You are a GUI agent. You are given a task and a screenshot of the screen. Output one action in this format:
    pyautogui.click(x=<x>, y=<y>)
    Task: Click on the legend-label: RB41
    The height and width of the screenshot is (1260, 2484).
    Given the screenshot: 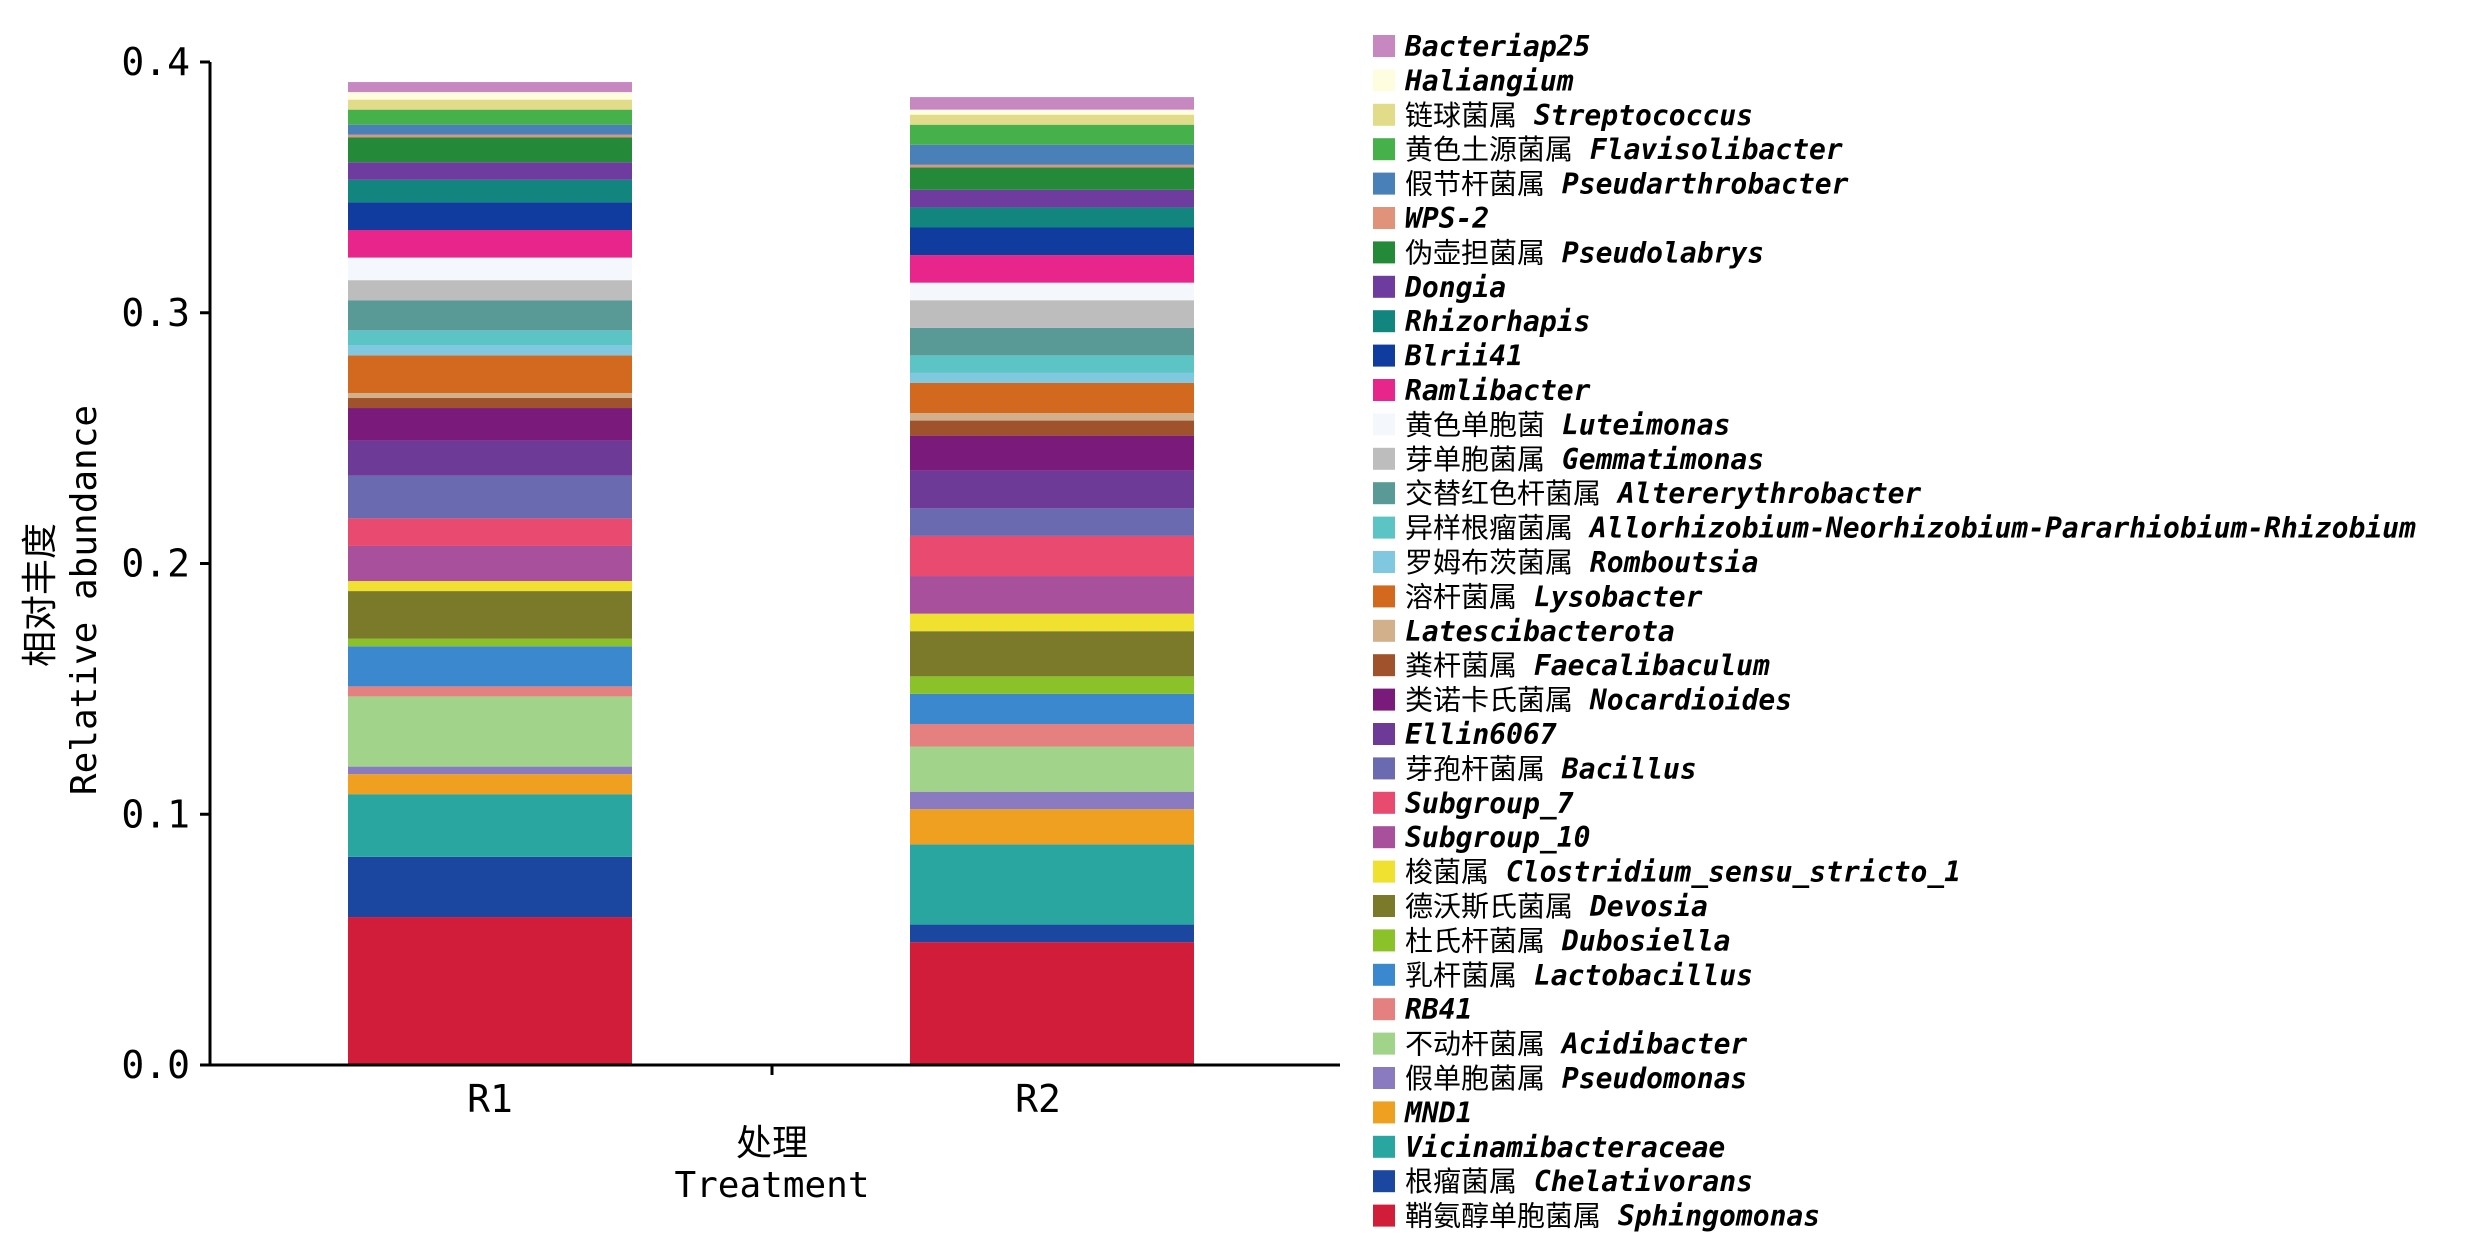 What is the action you would take?
    pyautogui.click(x=1438, y=1009)
    